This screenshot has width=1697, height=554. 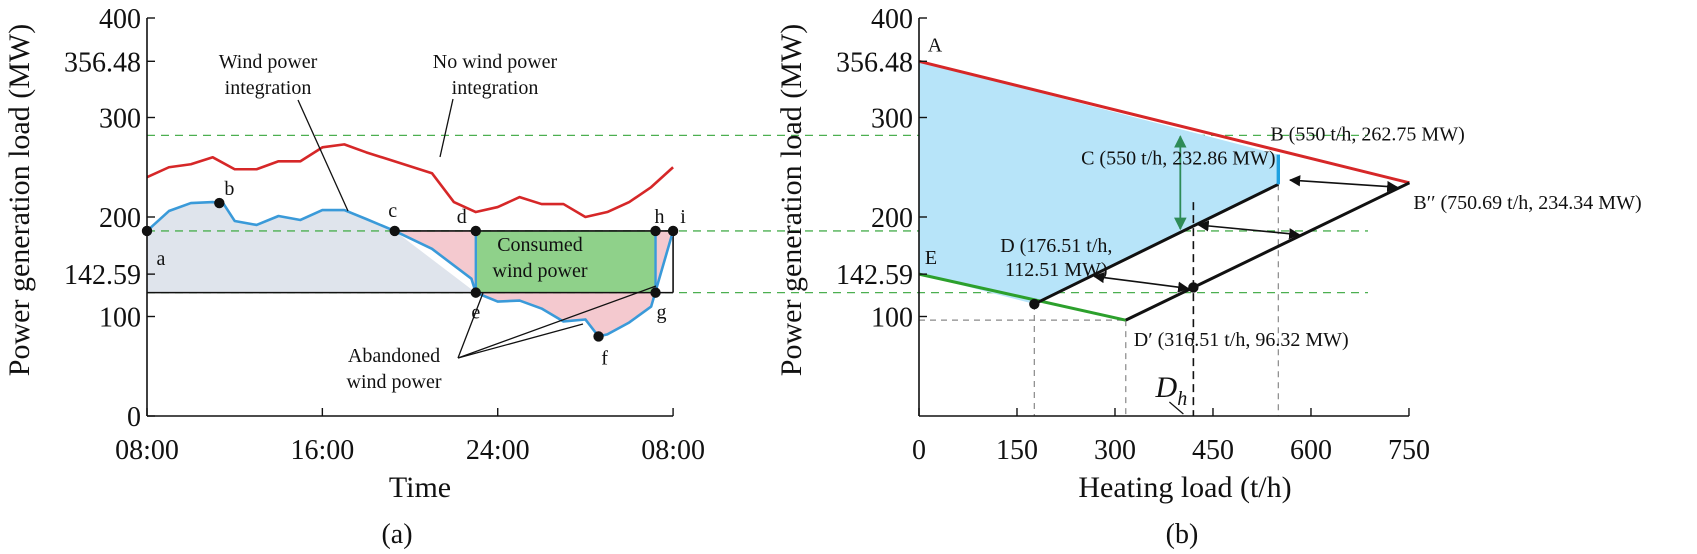 I want to click on annotation-abandoned-line1: Abandoned, so click(x=394, y=356).